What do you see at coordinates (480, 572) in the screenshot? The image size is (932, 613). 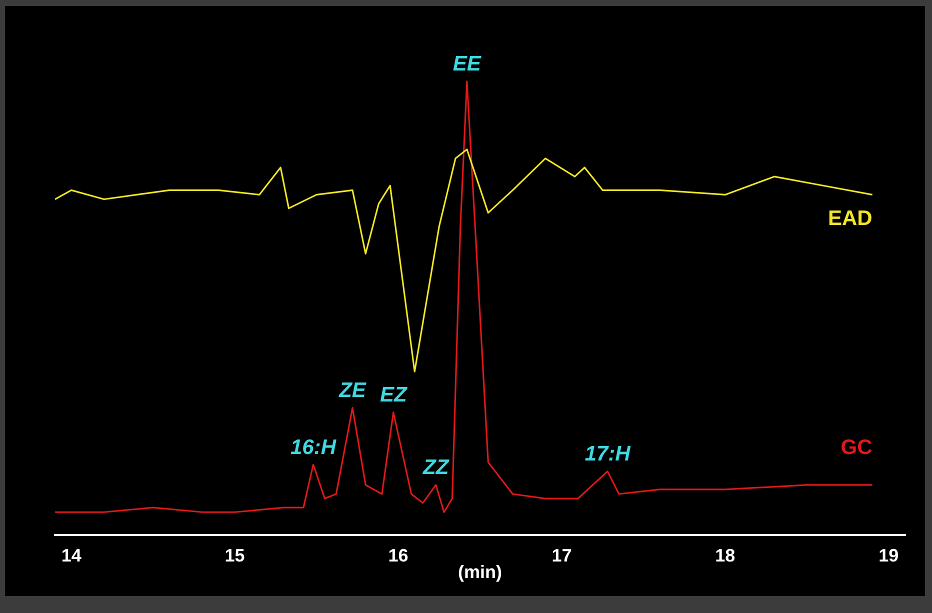 I see `x-axis-title: (min)` at bounding box center [480, 572].